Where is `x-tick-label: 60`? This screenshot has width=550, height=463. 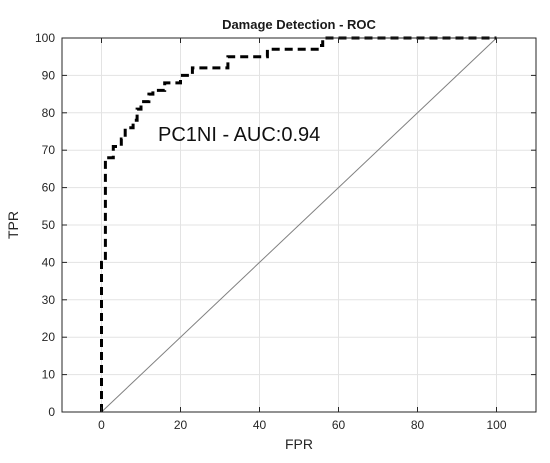 x-tick-label: 60 is located at coordinates (339, 425).